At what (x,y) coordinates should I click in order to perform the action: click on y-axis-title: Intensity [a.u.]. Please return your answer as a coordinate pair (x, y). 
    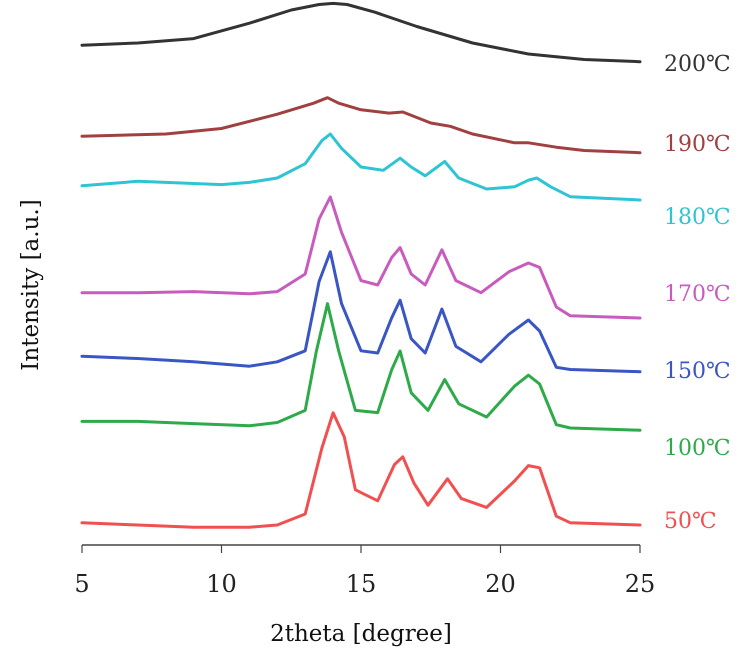
    Looking at the image, I should click on (31, 284).